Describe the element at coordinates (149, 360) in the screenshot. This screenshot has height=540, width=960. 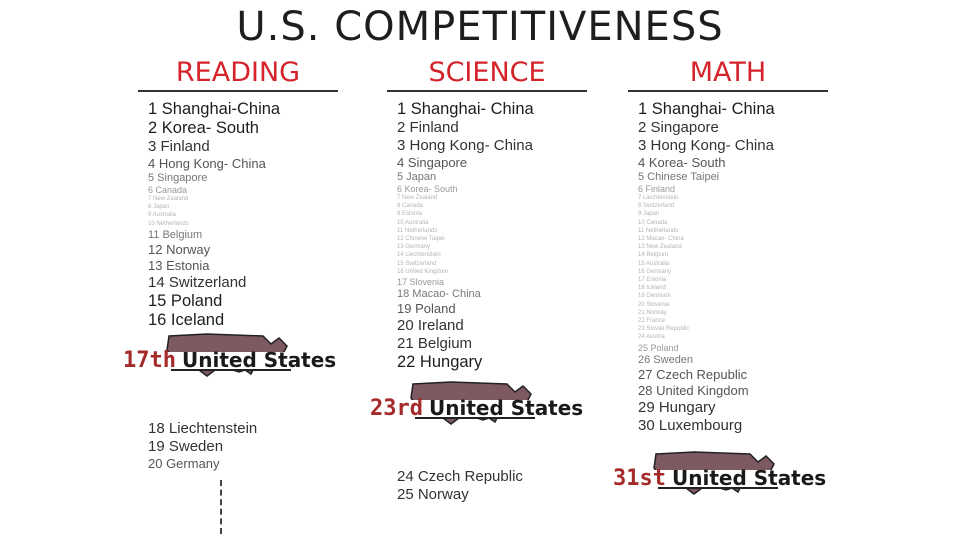
I see `us-rank: 17th` at that location.